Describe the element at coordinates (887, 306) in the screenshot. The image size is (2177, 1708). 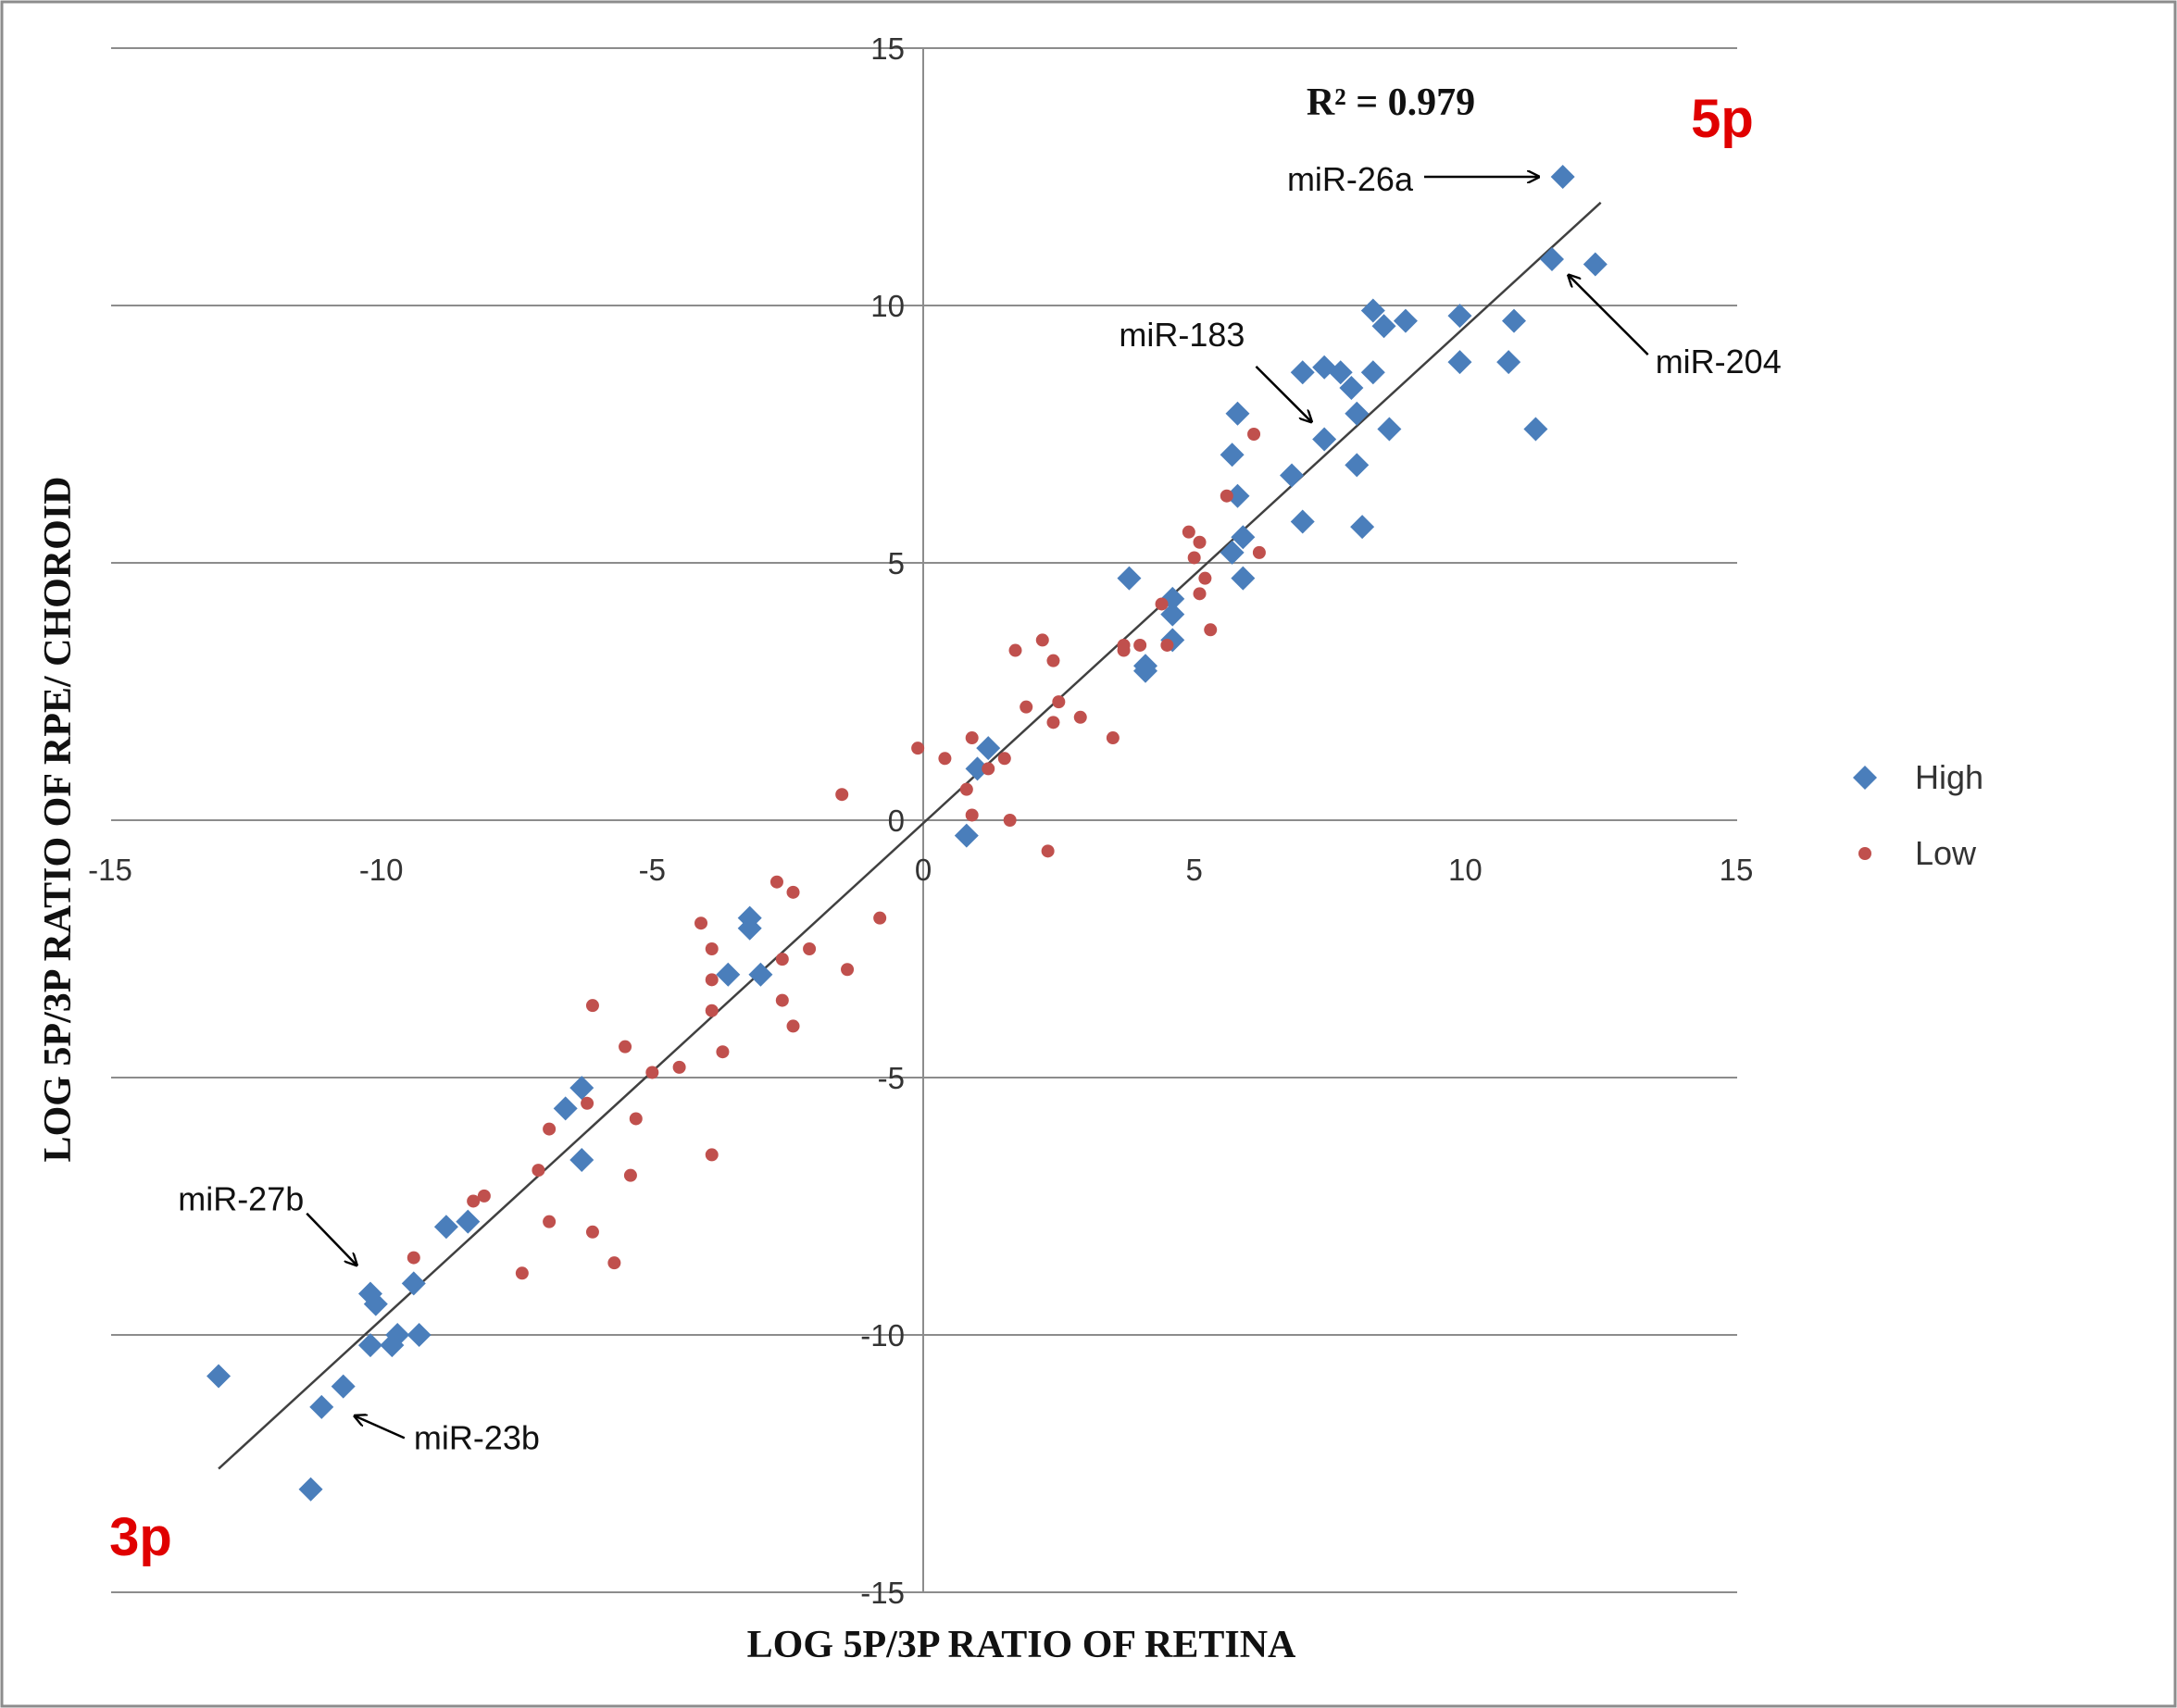
I see `y-tick-label: 10` at that location.